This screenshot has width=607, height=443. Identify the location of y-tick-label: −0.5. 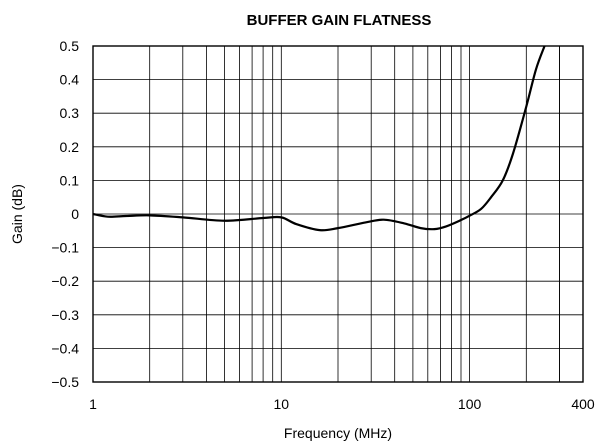
(65, 382).